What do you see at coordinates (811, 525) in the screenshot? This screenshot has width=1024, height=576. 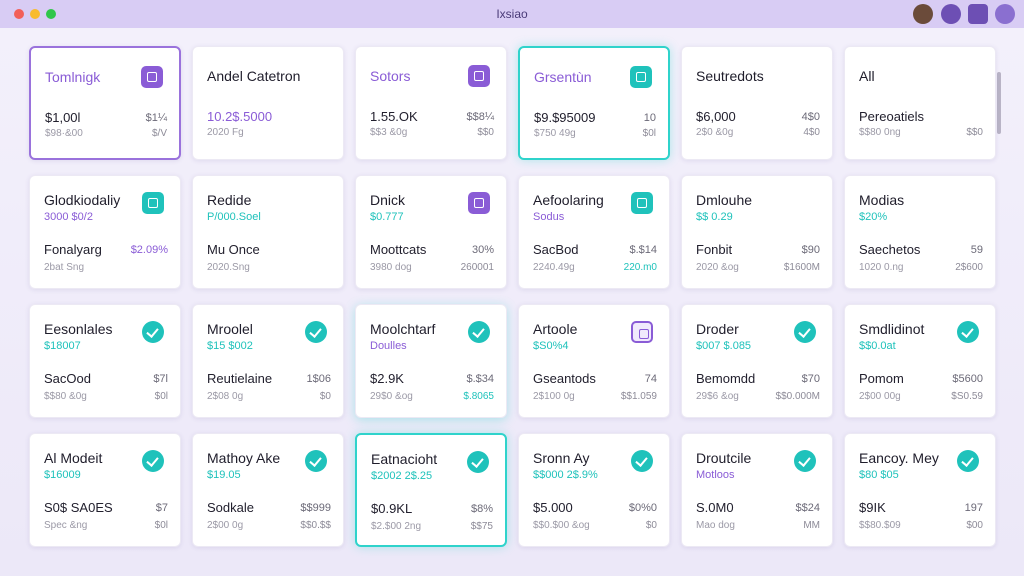 I see `card-note-right: MM` at bounding box center [811, 525].